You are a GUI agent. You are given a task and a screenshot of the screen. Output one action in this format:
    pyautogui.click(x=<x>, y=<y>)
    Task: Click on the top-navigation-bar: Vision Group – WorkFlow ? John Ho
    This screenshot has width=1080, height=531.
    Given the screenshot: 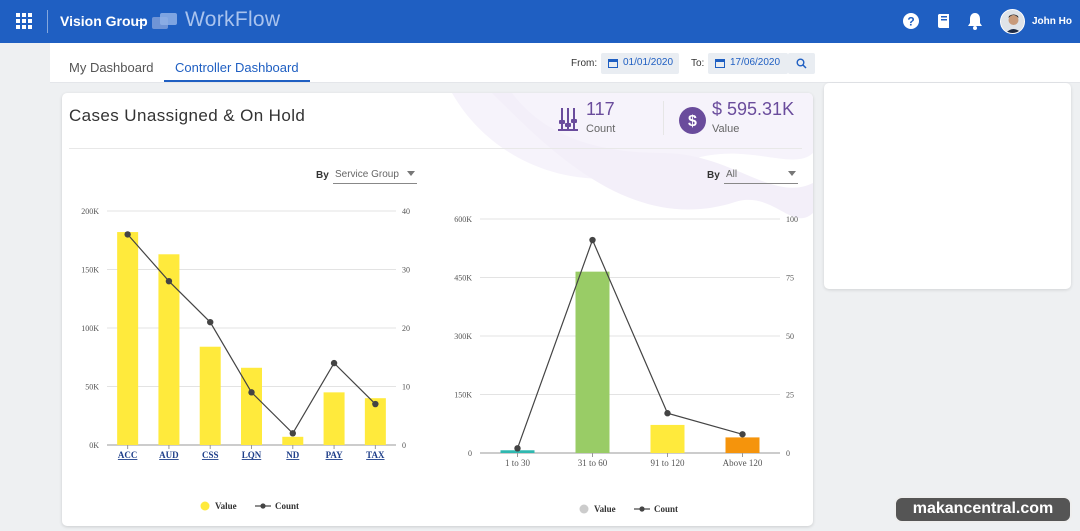 What is the action you would take?
    pyautogui.click(x=540, y=21)
    